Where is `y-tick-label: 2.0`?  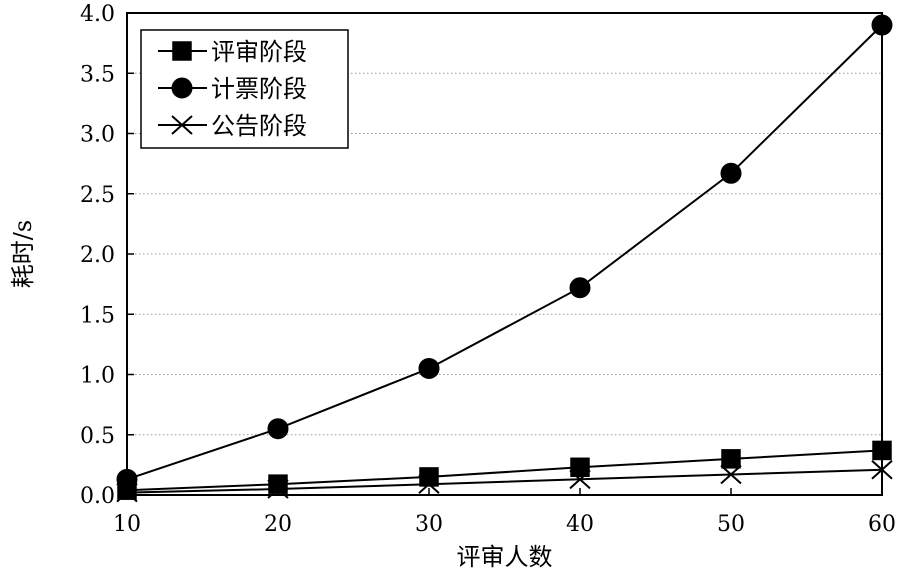
y-tick-label: 2.0 is located at coordinates (97, 255).